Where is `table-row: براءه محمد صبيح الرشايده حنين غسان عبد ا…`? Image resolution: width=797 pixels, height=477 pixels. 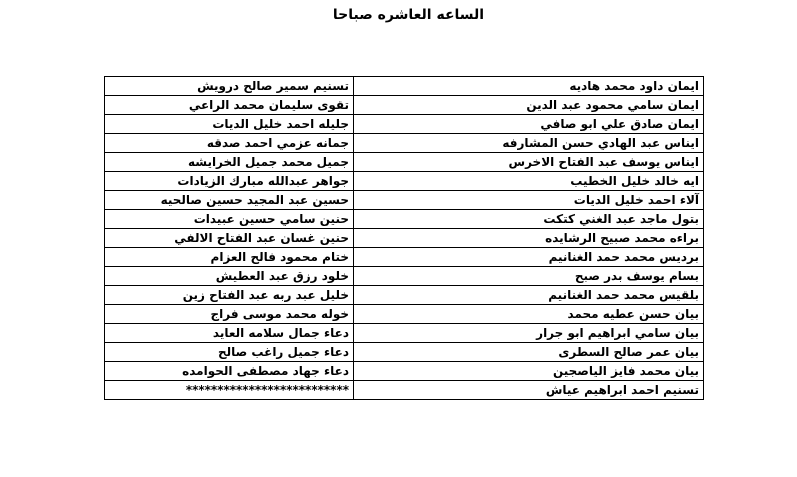 table-row: براءه محمد صبيح الرشايده حنين غسان عبد ا… is located at coordinates (404, 238).